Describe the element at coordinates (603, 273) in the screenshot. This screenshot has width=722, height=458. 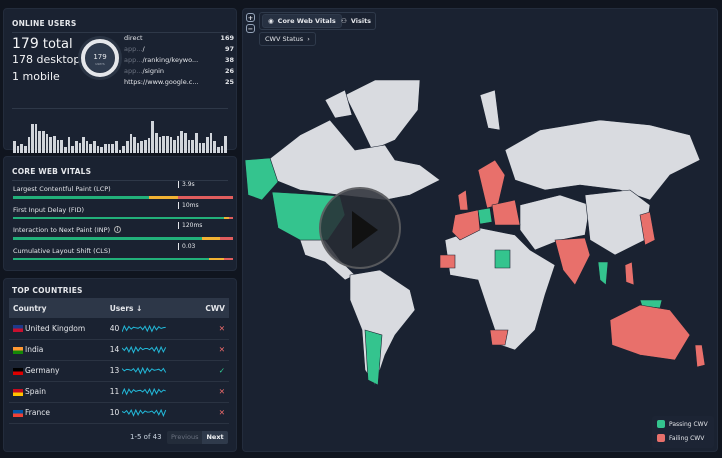
I see `thailand` at that location.